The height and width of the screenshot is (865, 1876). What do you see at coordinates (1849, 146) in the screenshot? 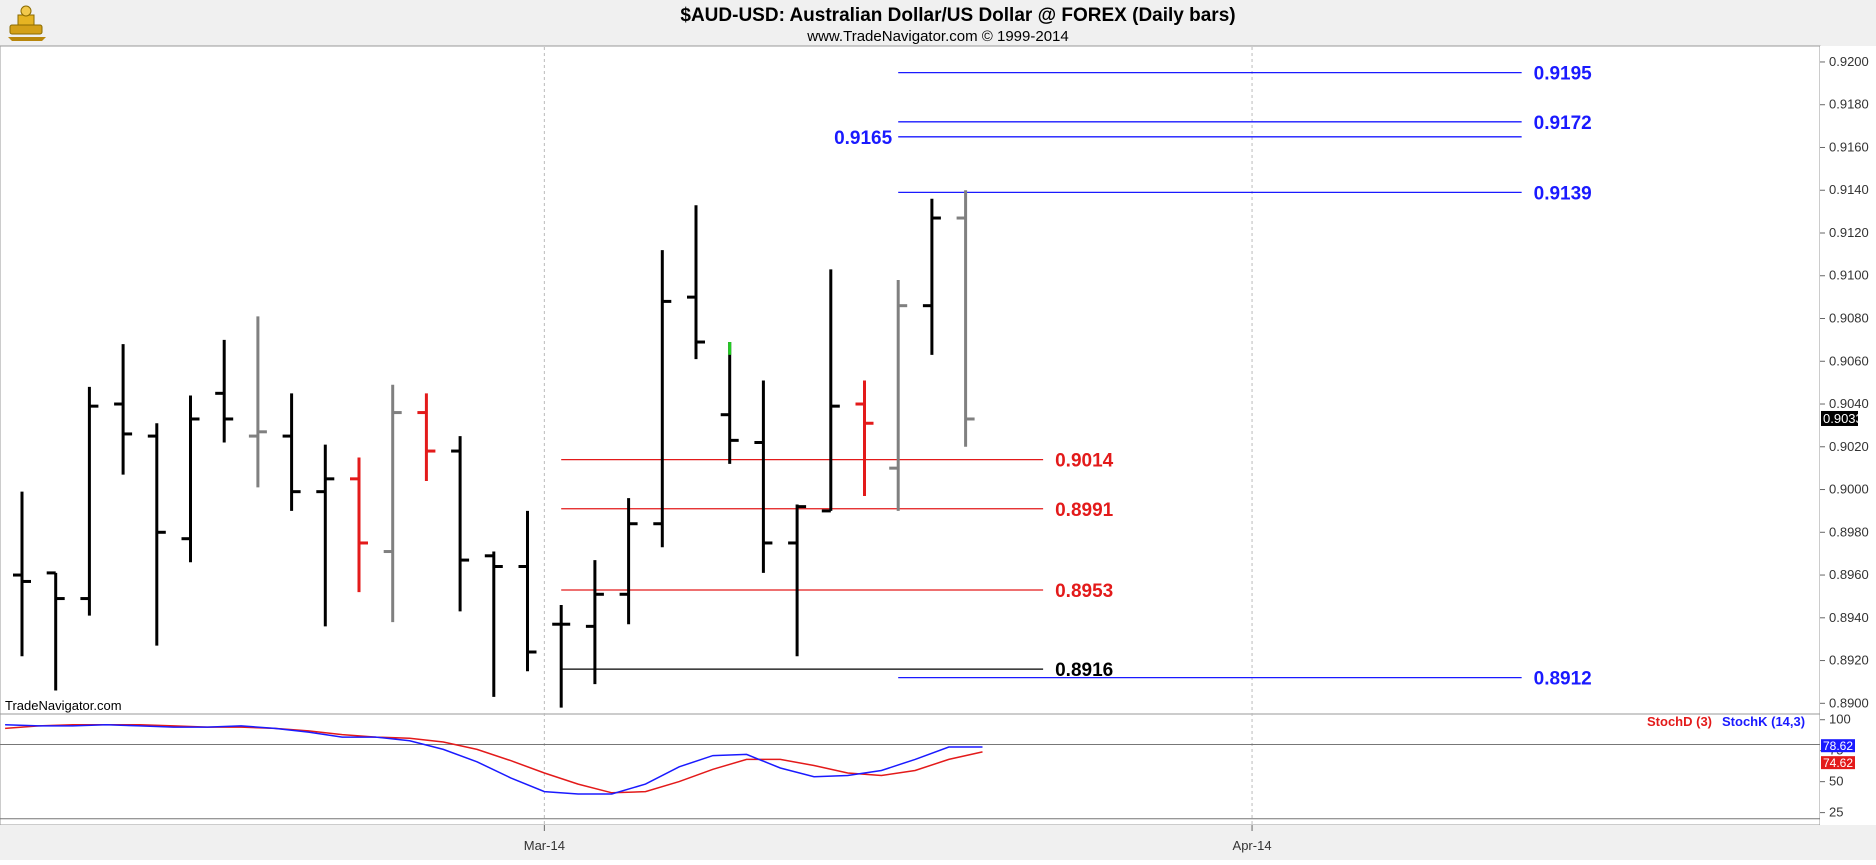
I see `price-tick-label: 0.9160` at bounding box center [1849, 146].